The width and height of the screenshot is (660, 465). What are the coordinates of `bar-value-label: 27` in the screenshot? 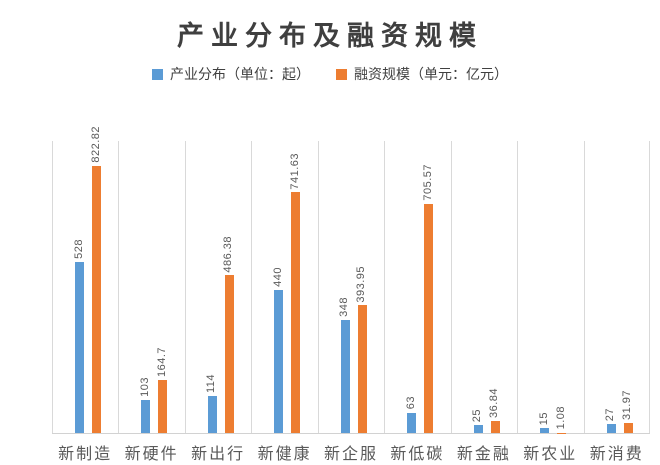 It's located at (610, 414).